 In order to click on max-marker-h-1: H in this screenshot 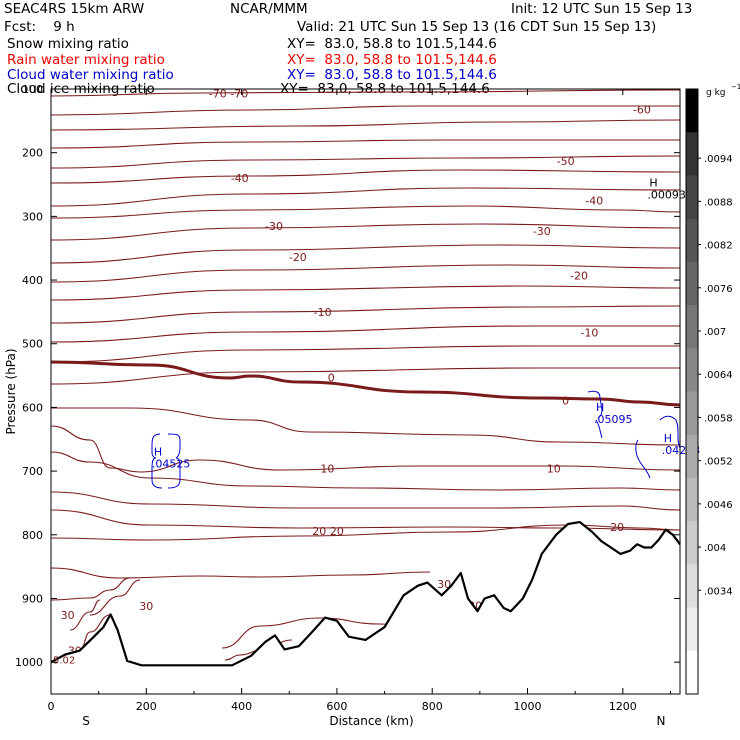, I will do `click(158, 451)`.